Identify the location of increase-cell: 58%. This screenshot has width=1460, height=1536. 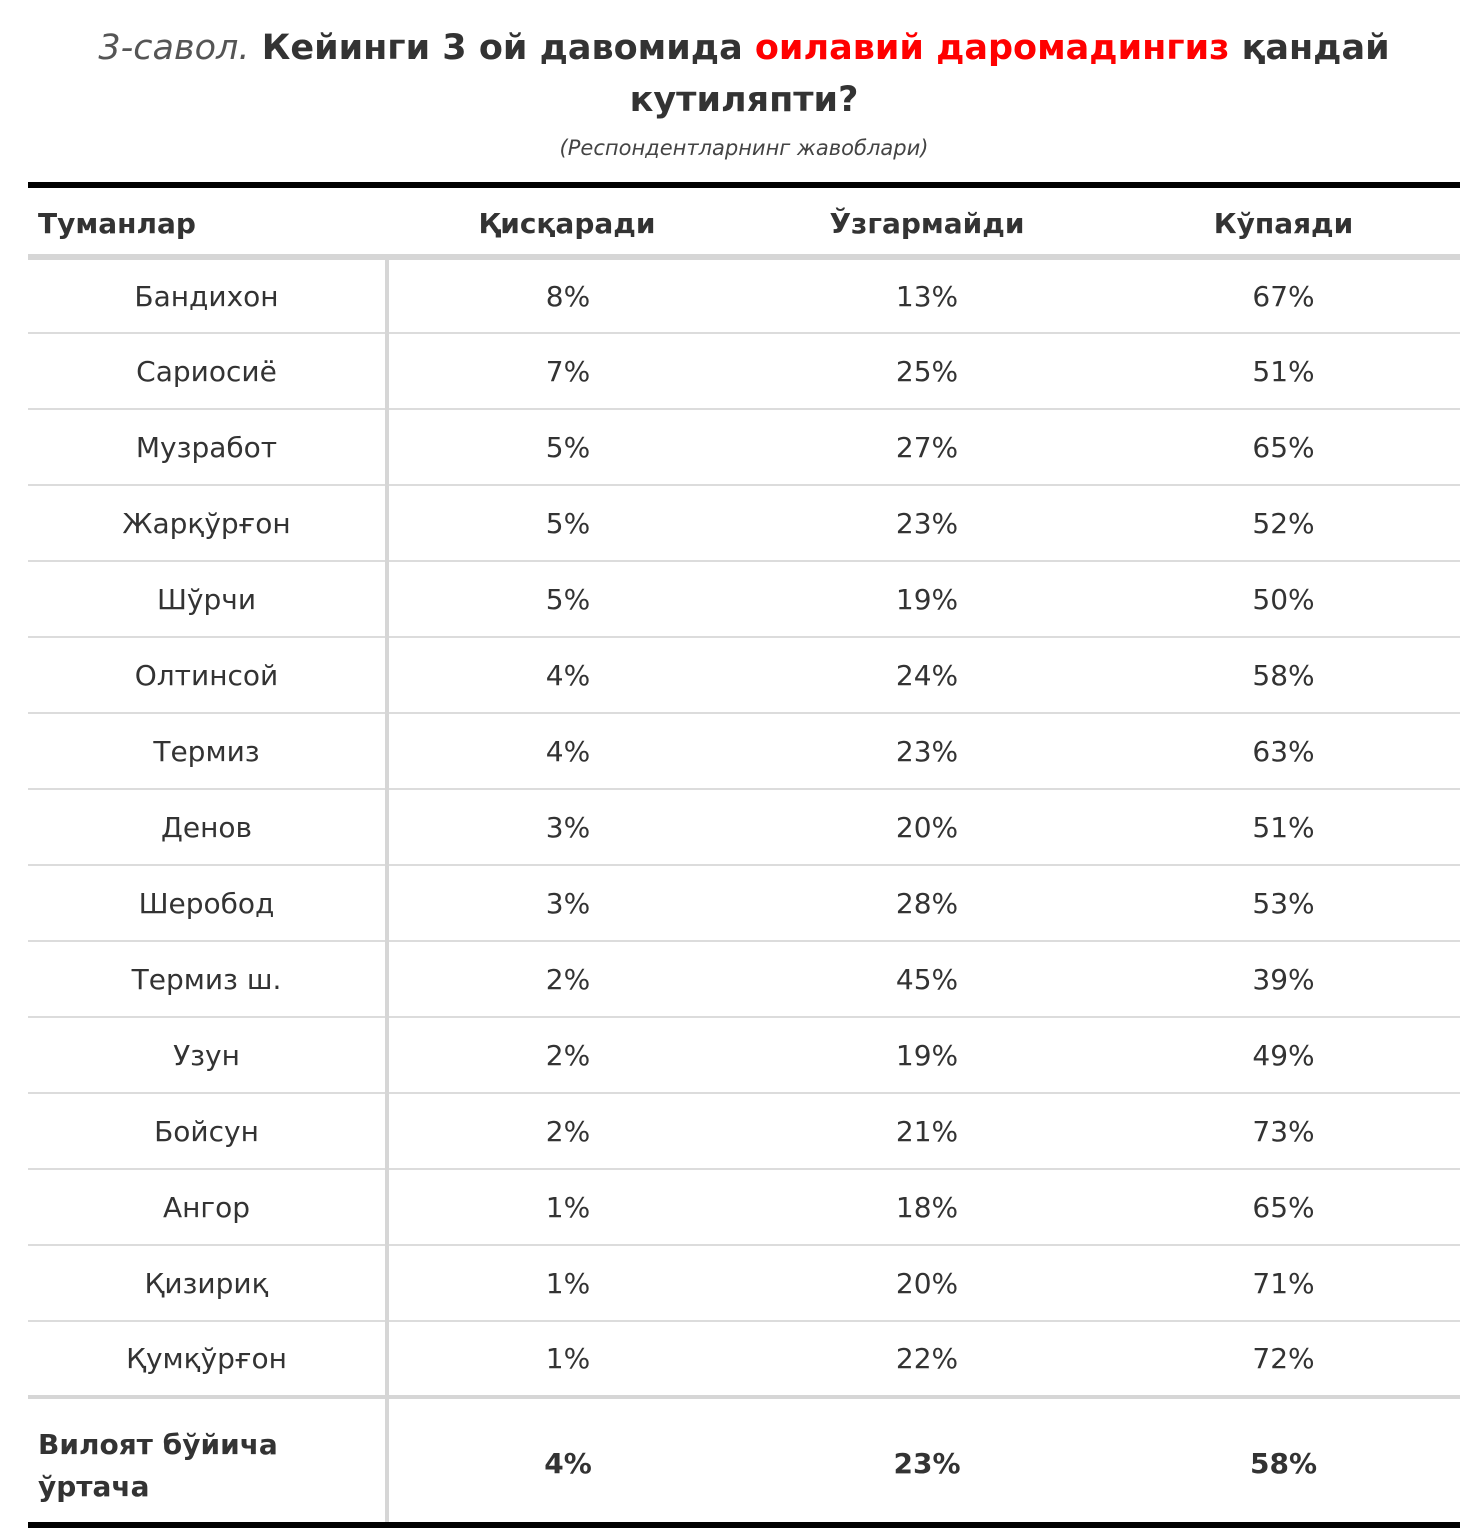
(1283, 675).